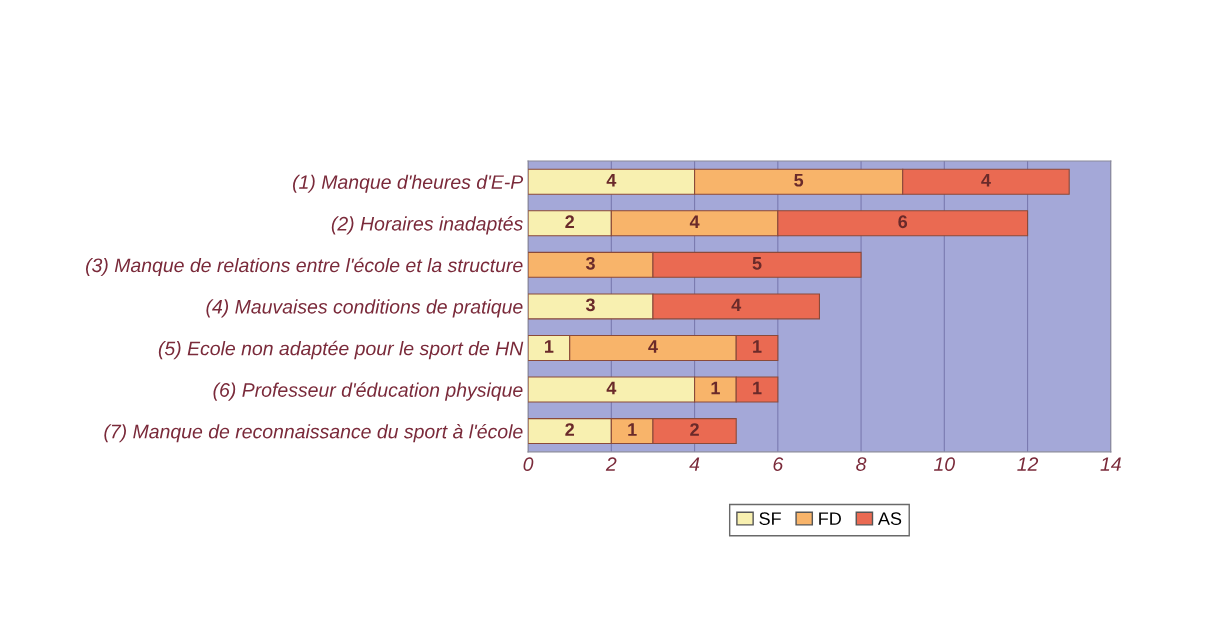 The height and width of the screenshot is (619, 1214). I want to click on y-tick-label: (4) Mauvaises conditions de pratique, so click(364, 308).